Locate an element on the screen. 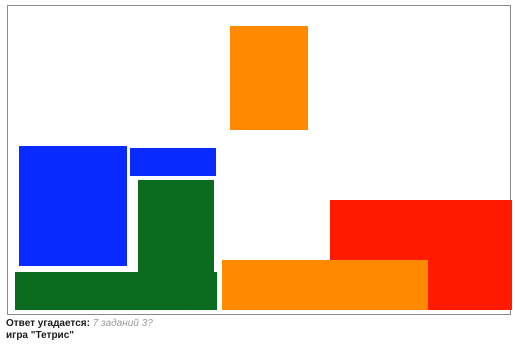  piece-blue-small is located at coordinates (173, 162).